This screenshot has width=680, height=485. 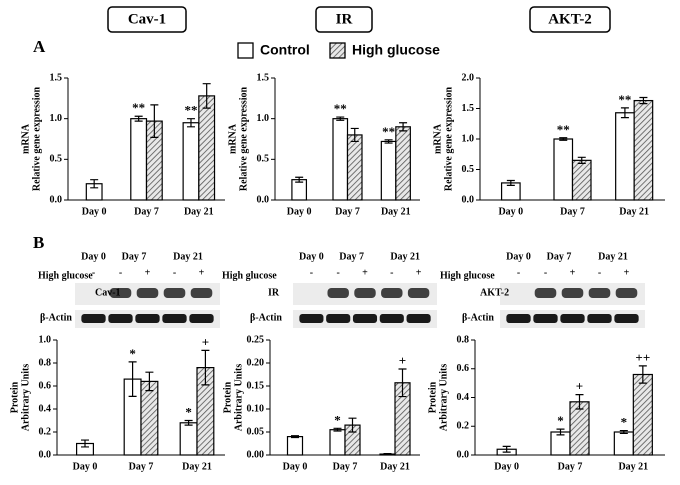 I want to click on blot-treatment: High glucose, so click(x=467, y=275).